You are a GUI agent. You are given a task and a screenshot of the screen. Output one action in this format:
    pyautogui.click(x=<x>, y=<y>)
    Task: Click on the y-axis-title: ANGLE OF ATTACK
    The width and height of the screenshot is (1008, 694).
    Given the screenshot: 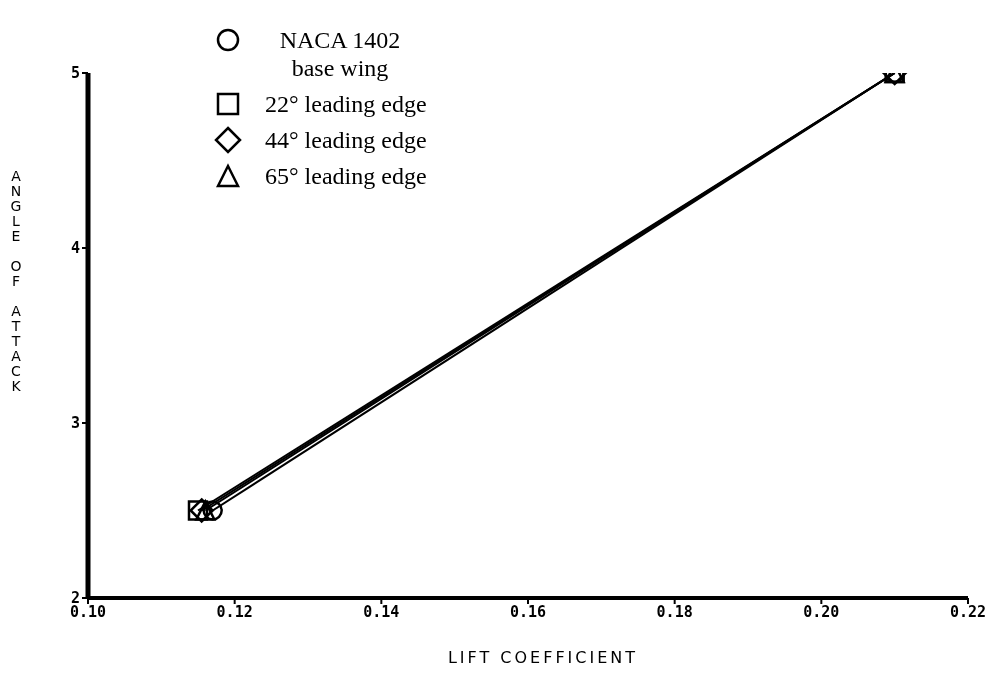 What is the action you would take?
    pyautogui.click(x=16, y=281)
    